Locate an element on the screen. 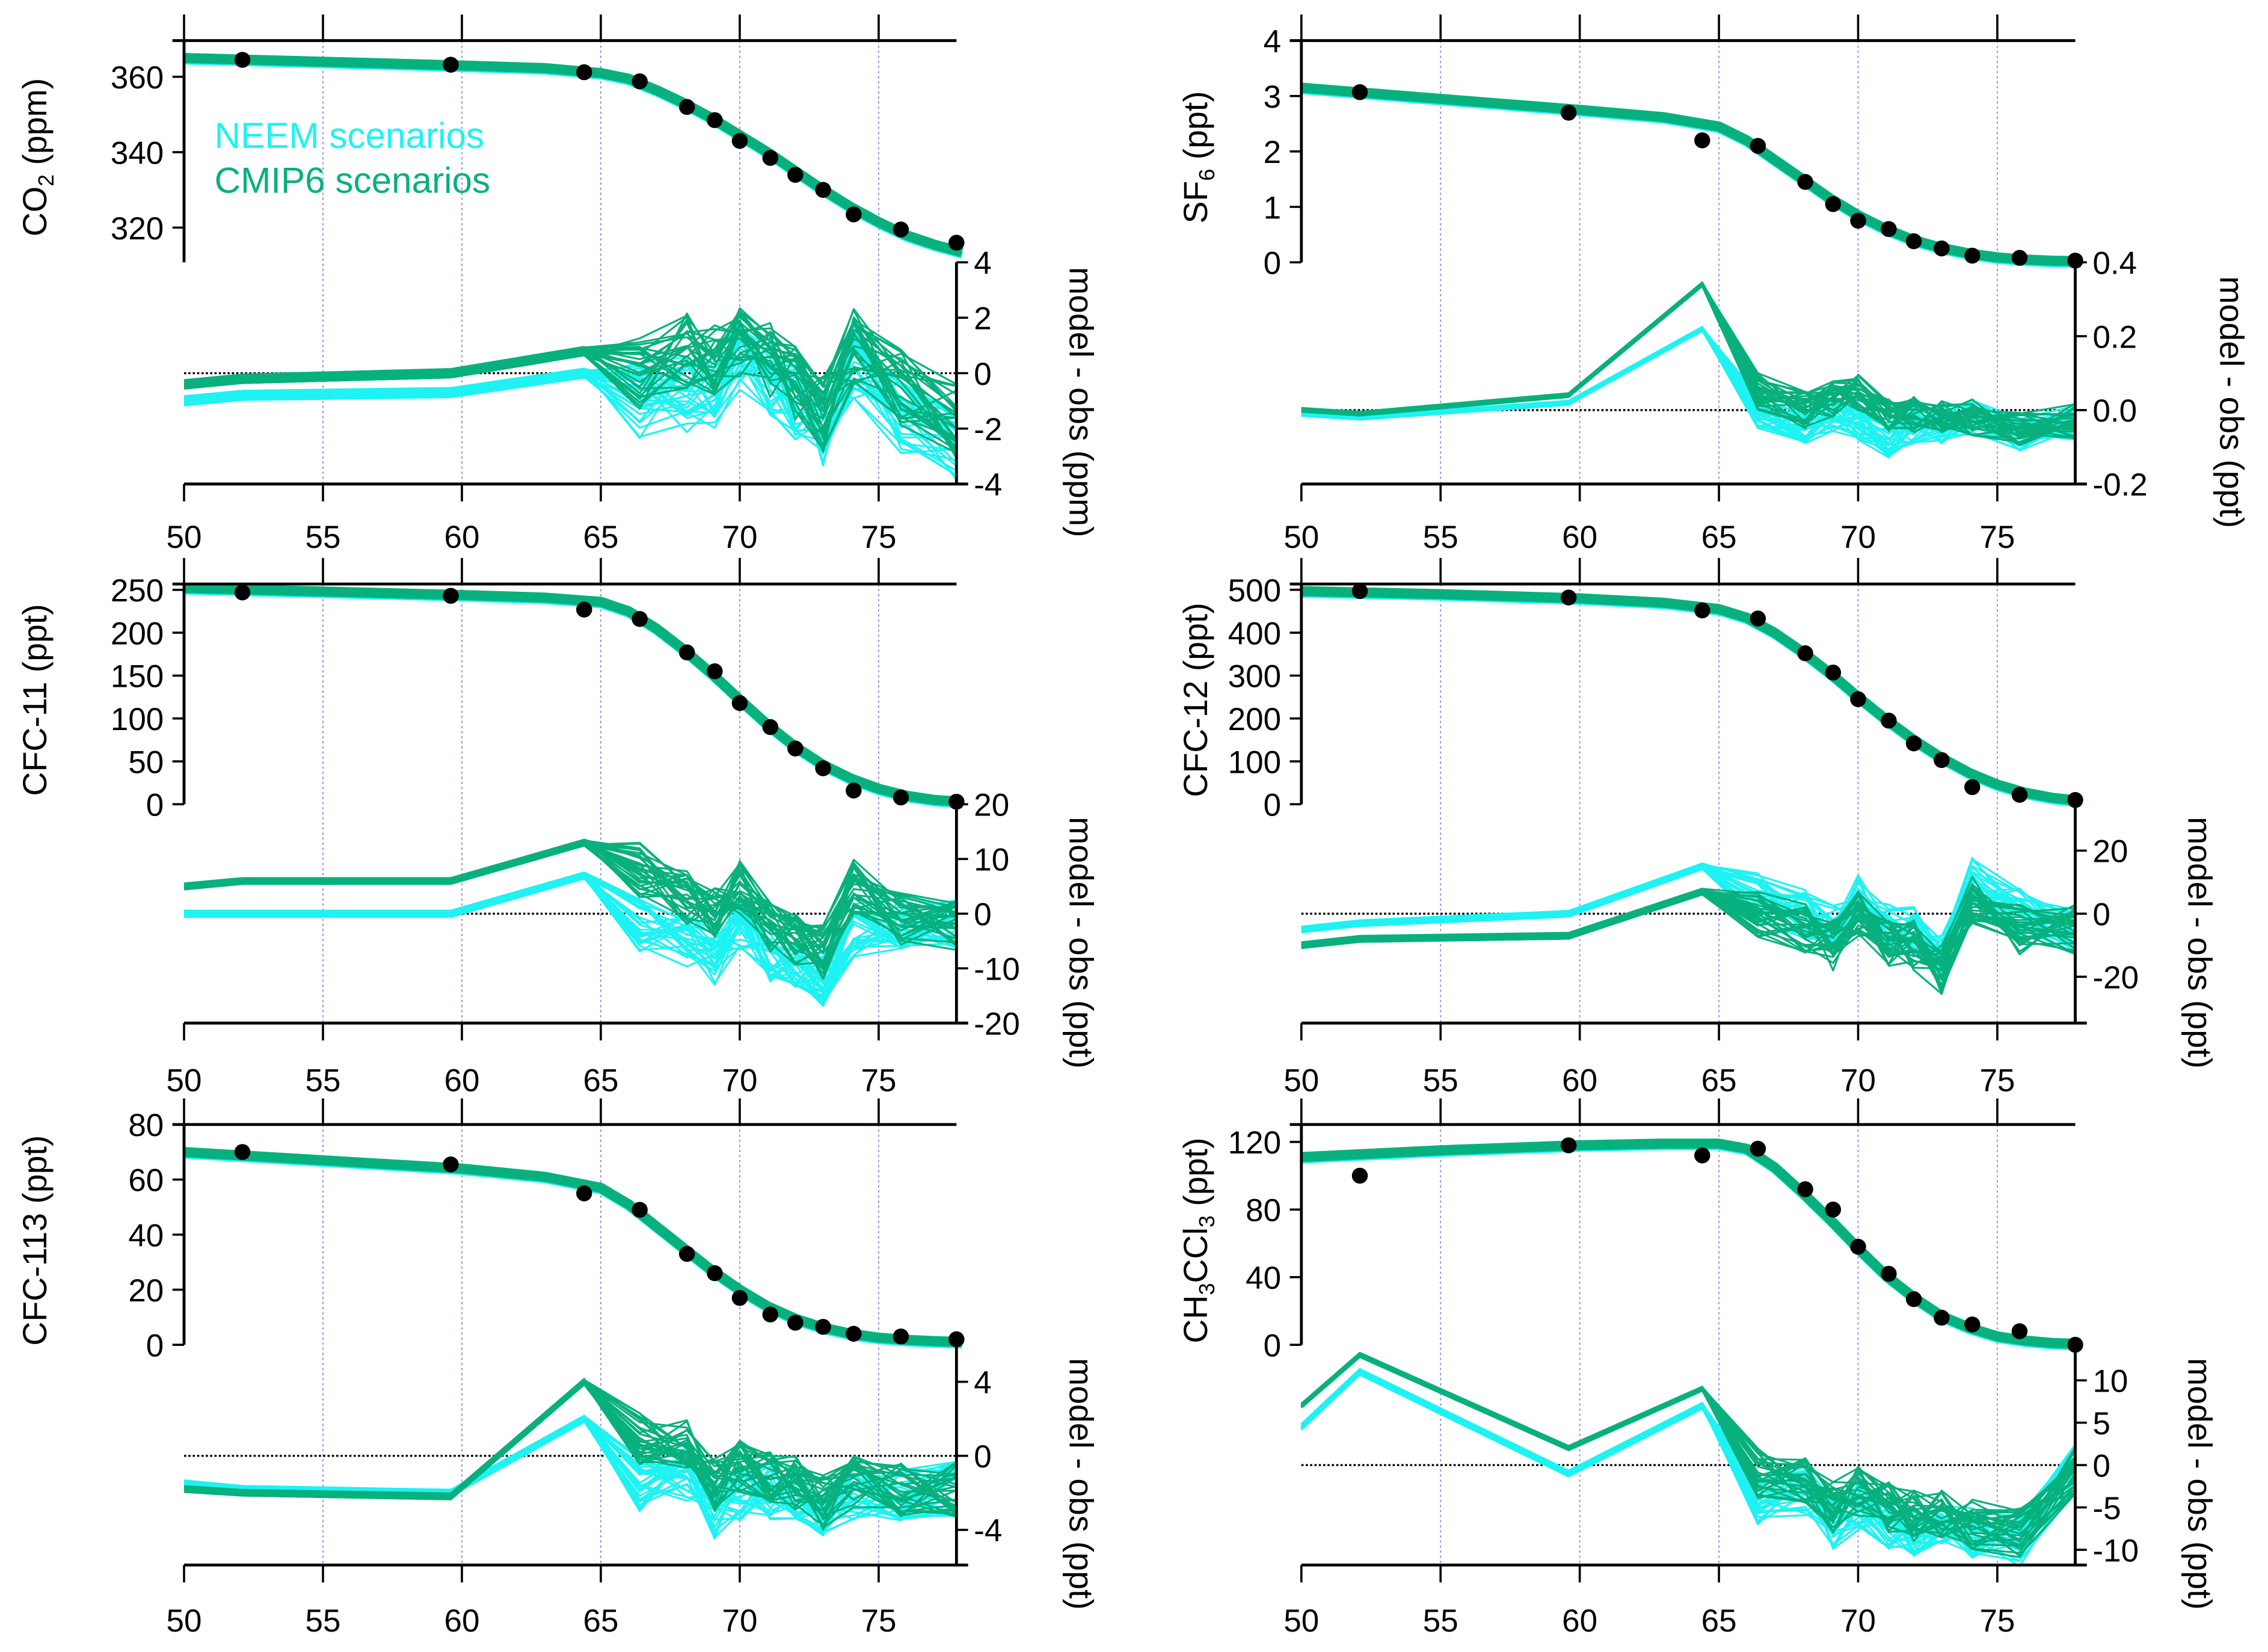 This screenshot has width=2268, height=1652. x-tick-label: 70 is located at coordinates (740, 537).